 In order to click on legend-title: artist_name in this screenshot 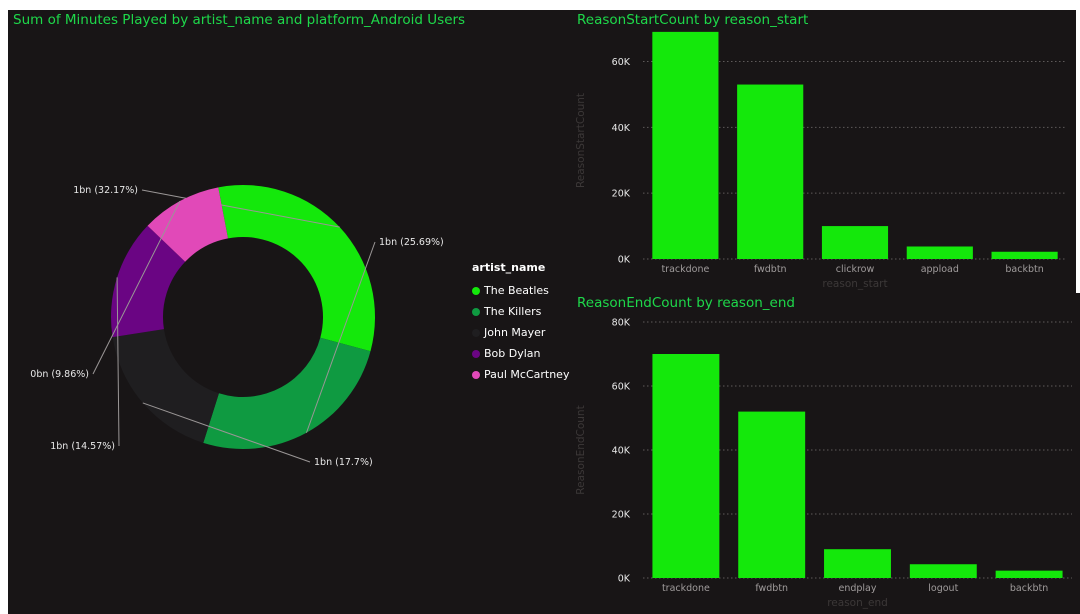, I will do `click(509, 267)`.